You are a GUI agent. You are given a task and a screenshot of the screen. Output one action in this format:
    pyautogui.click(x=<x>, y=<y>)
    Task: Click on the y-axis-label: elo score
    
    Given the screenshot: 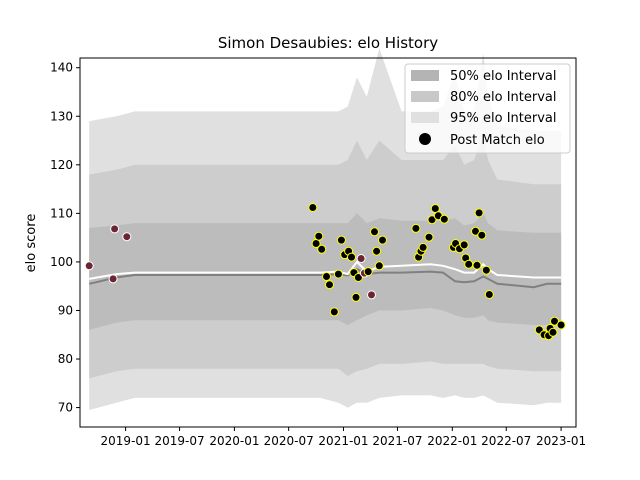 What is the action you would take?
    pyautogui.click(x=31, y=243)
    